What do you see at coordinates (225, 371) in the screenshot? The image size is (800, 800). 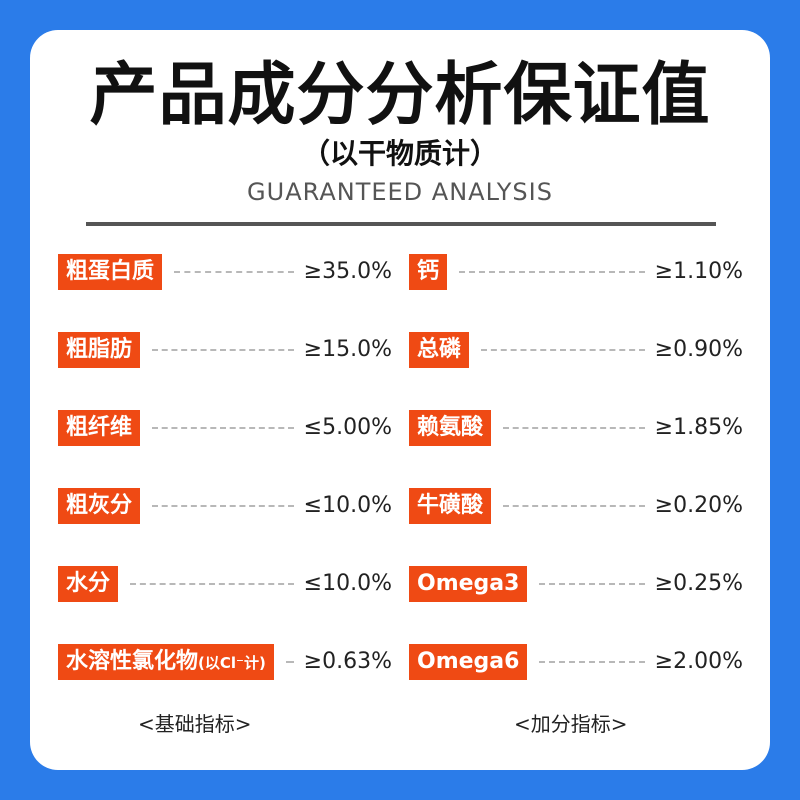 I see `indicator-row: 粗脂肪 ≥15.0%` at bounding box center [225, 371].